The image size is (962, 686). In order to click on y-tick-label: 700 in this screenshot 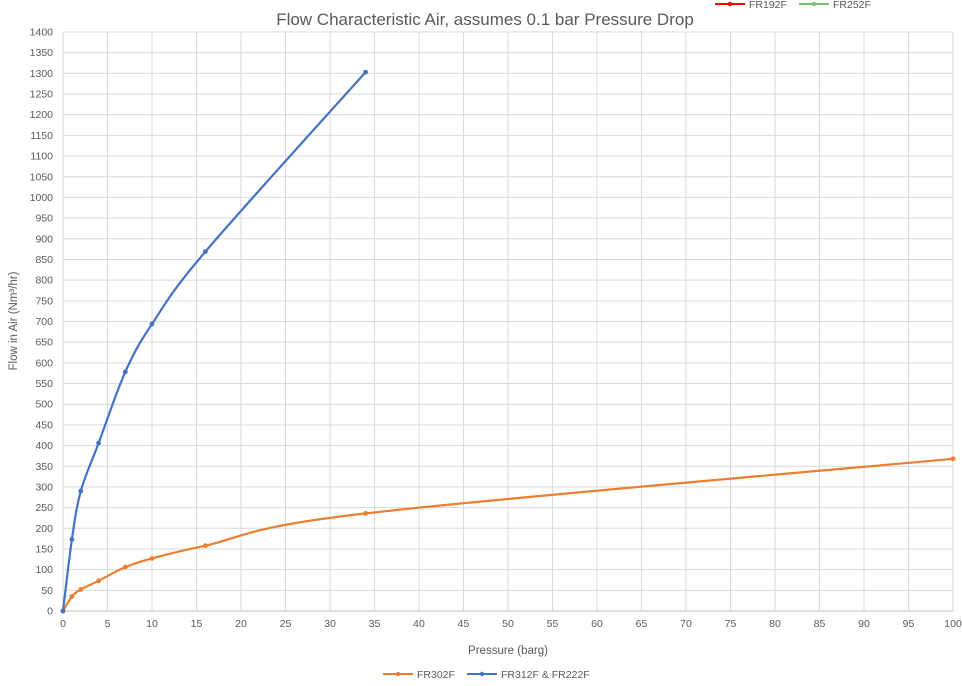, I will do `click(44, 322)`.